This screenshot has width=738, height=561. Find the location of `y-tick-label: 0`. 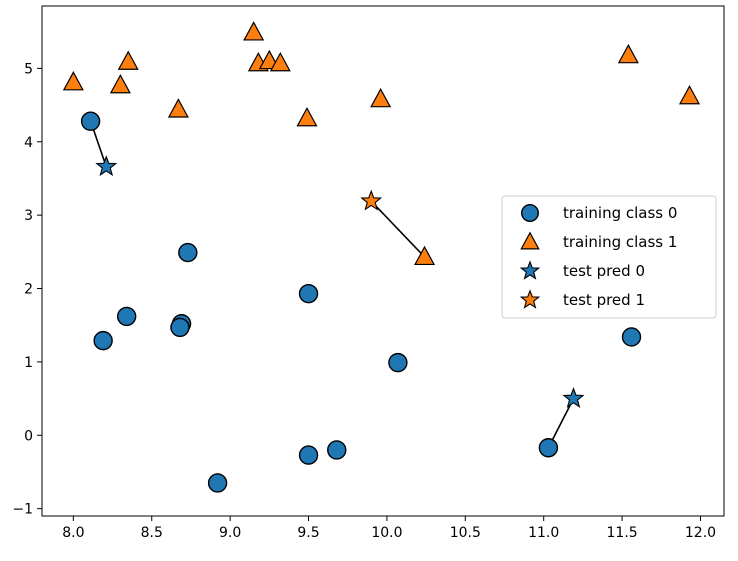

y-tick-label: 0 is located at coordinates (28, 436).